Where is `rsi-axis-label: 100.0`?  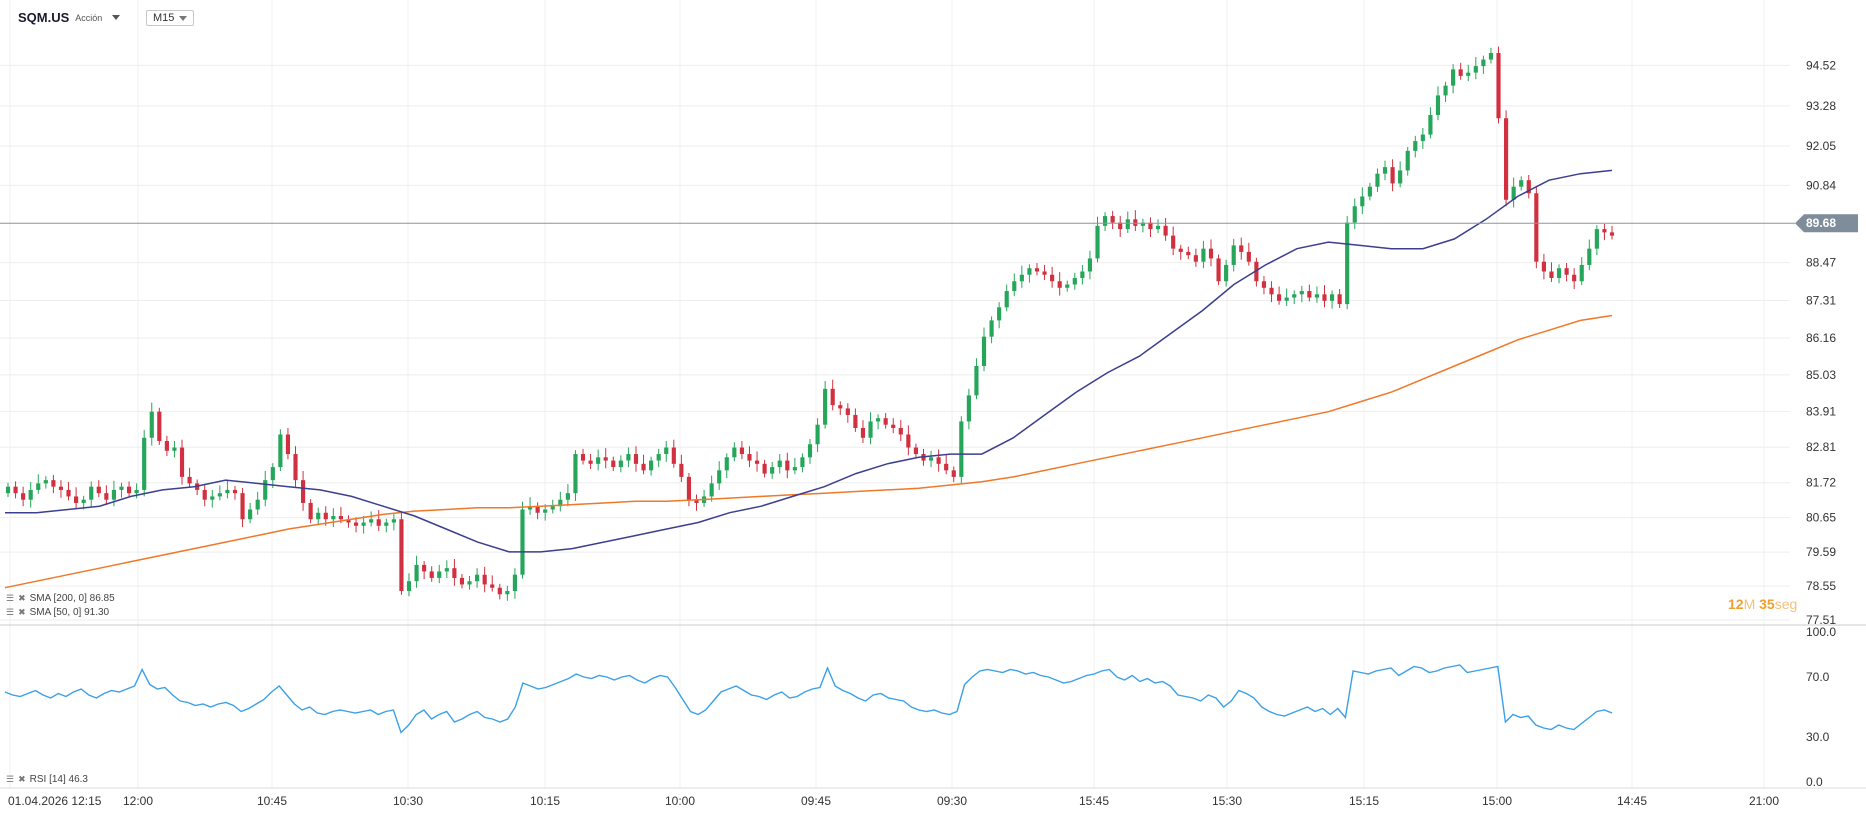
rsi-axis-label: 100.0 is located at coordinates (1821, 632).